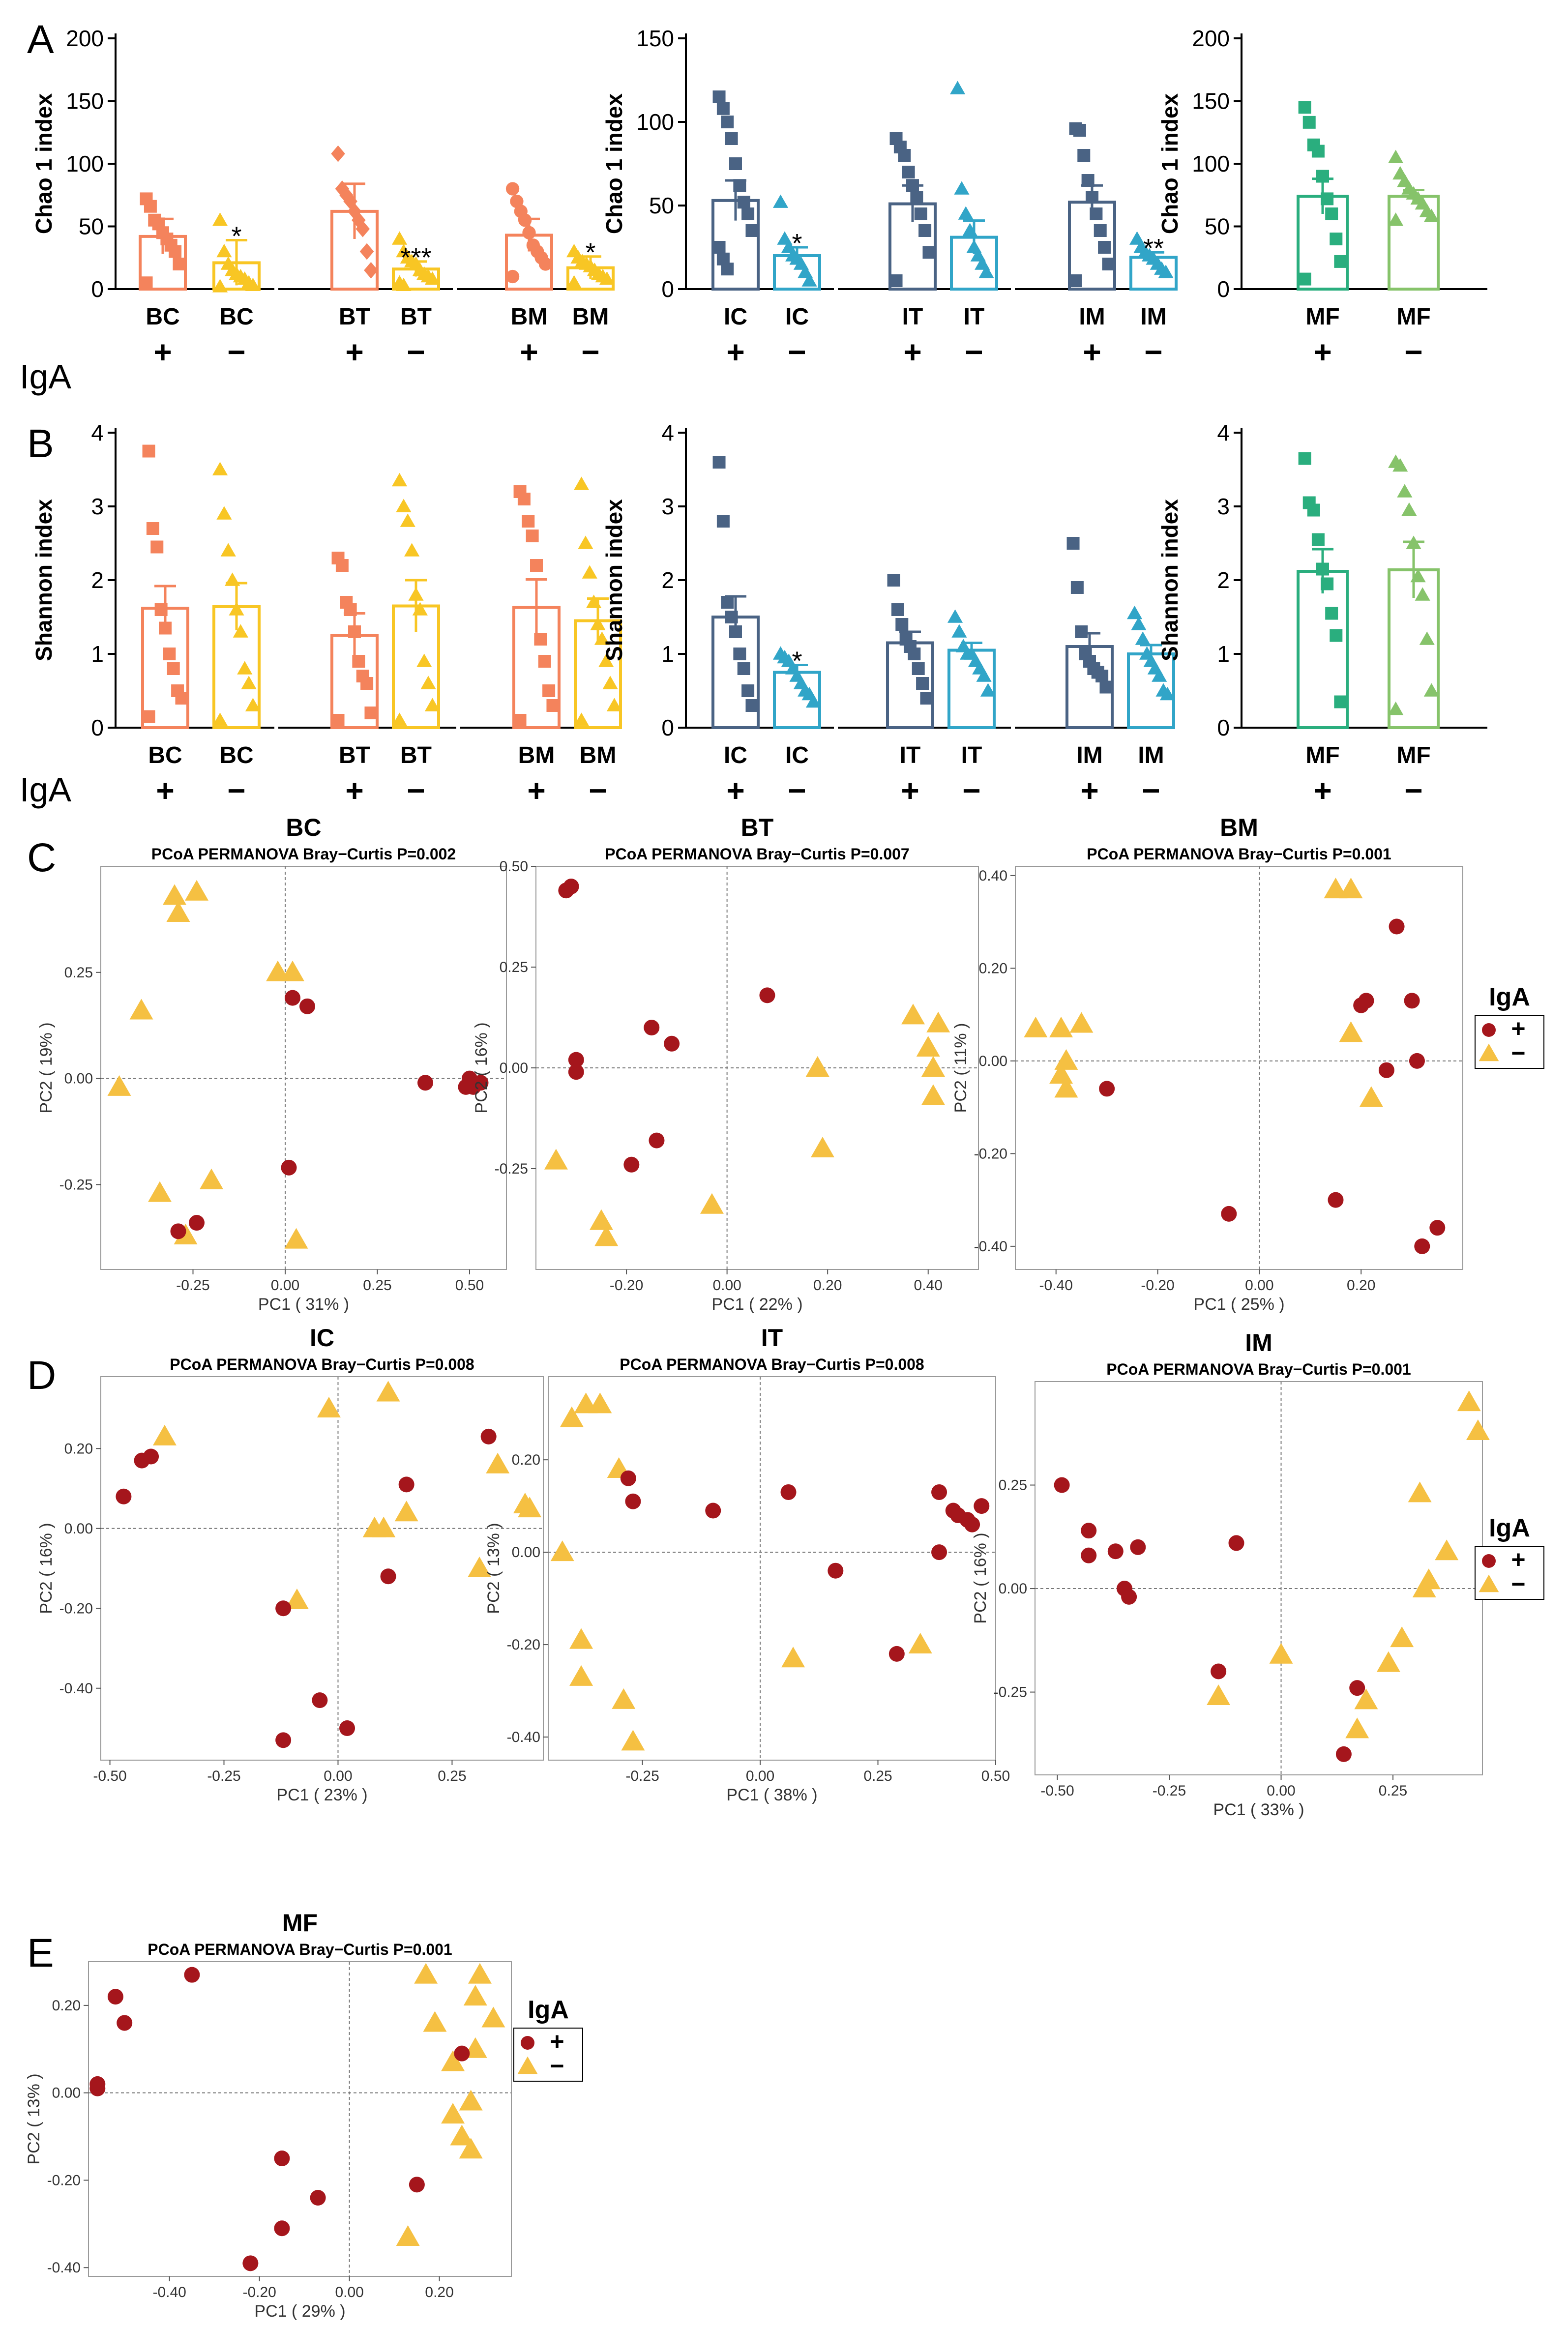  Describe the element at coordinates (169, 2292) in the screenshot. I see `x-tick-label: -0.40` at that location.